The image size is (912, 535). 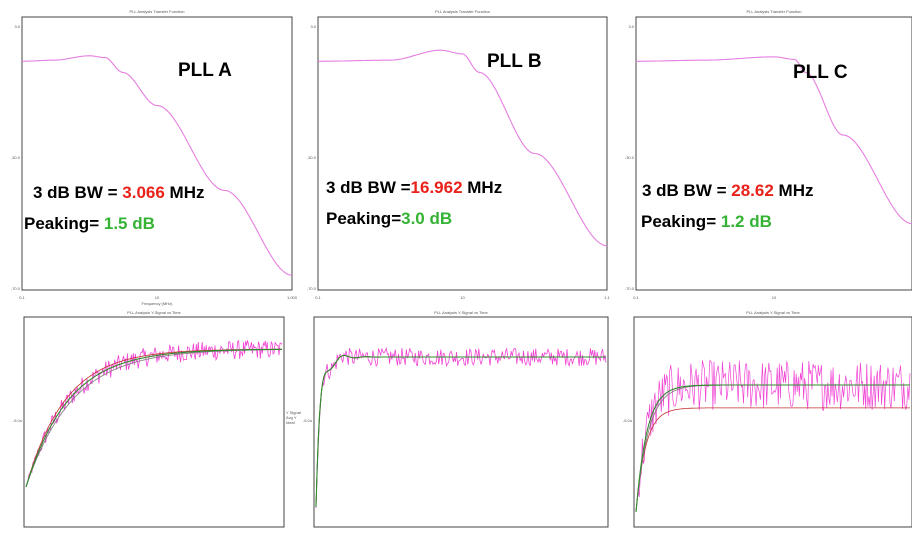 What do you see at coordinates (291, 417) in the screenshot?
I see `step-legend-entry: Avg Y` at bounding box center [291, 417].